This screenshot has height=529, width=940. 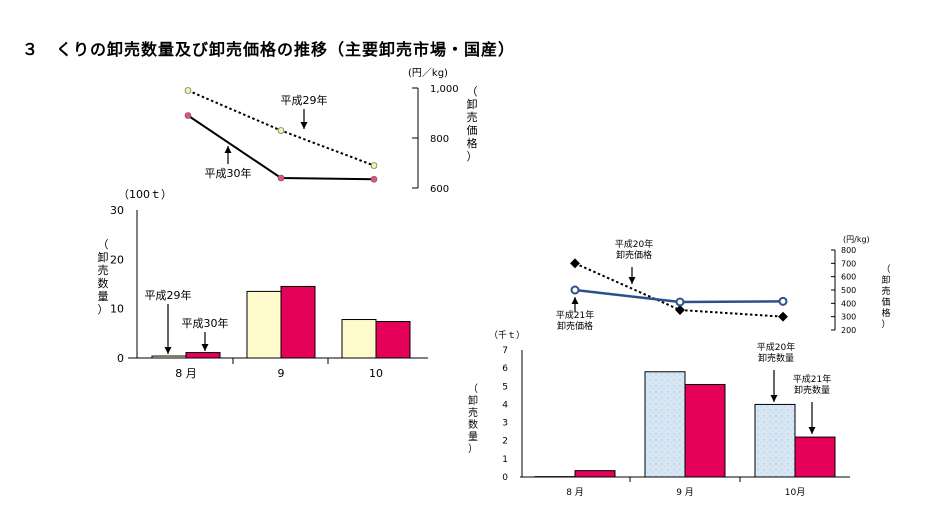 What do you see at coordinates (428, 73) in the screenshot?
I see `y-unit-label: (円／kg)` at bounding box center [428, 73].